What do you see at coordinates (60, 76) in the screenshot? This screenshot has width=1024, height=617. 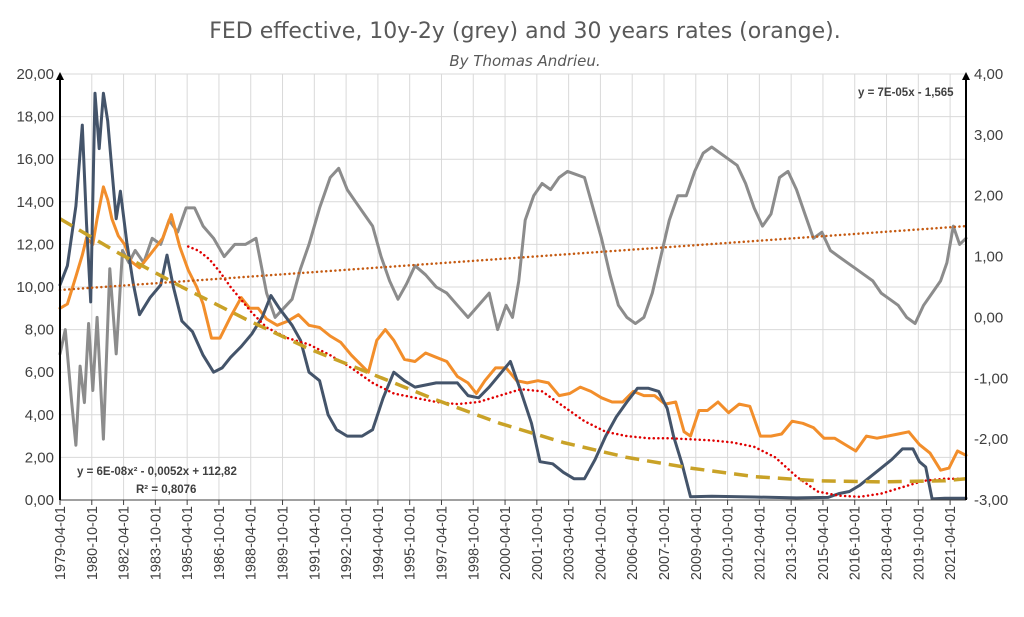 I see `y-left-axis-arrow` at bounding box center [60, 76].